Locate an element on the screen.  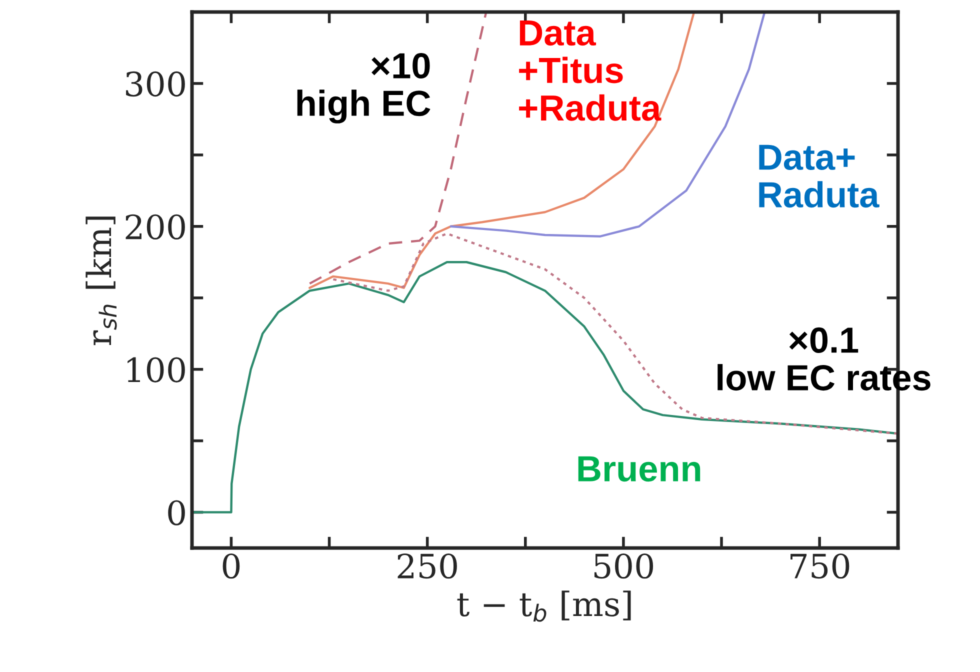
series-label: ×10 high EC is located at coordinates (363, 88).